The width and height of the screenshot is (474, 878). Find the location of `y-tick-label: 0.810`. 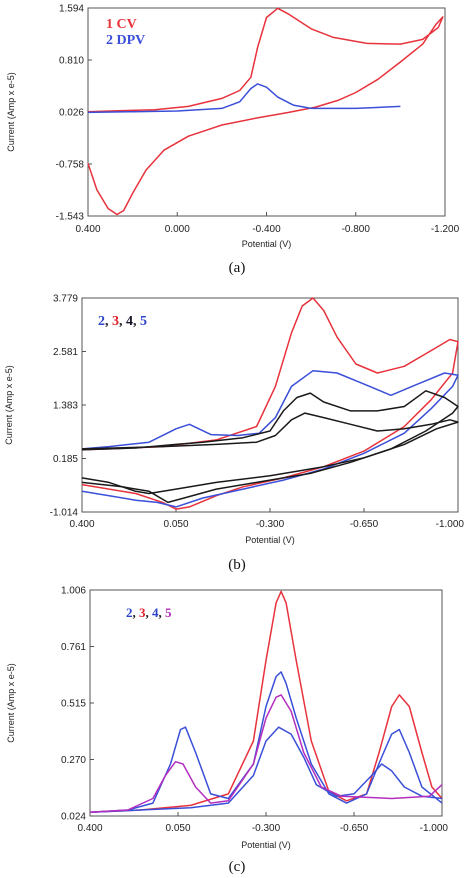

y-tick-label: 0.810 is located at coordinates (71, 61).